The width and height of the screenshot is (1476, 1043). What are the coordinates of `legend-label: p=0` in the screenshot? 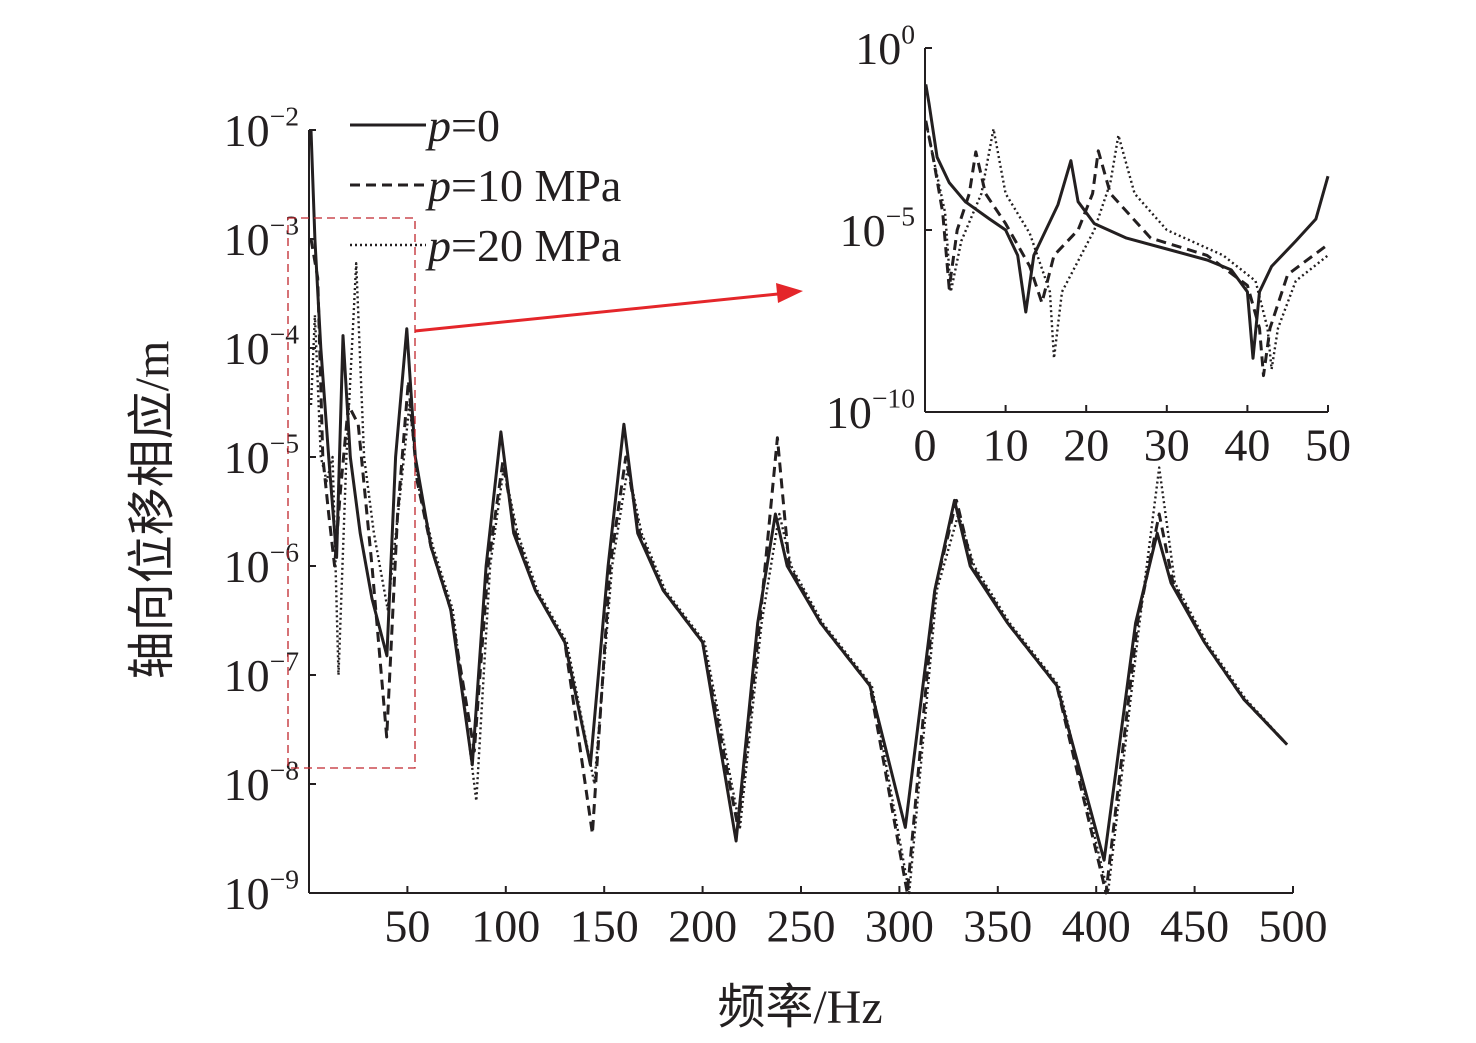 It's located at (462, 125).